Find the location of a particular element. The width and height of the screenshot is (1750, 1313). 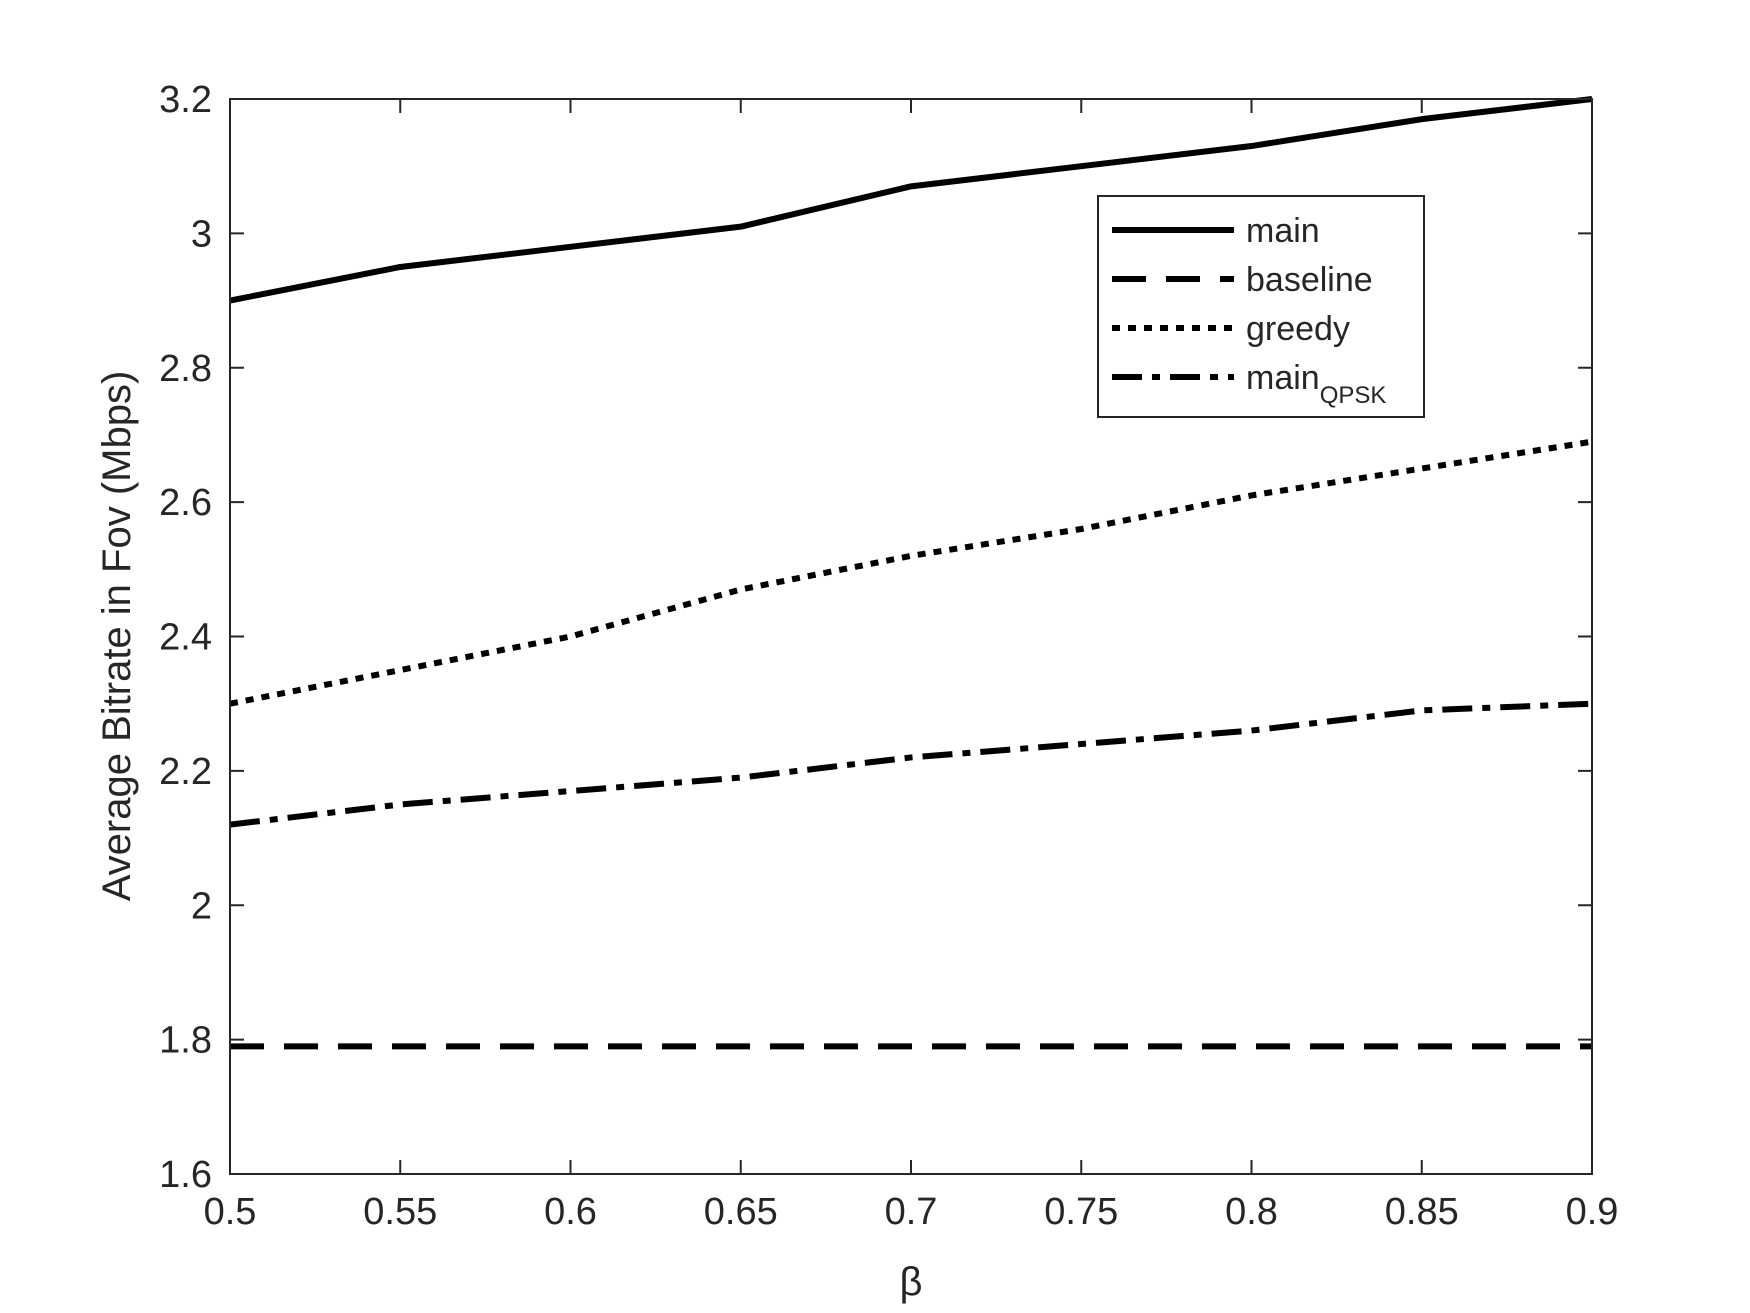

y-tick-label: 1.6 is located at coordinates (185, 1175).